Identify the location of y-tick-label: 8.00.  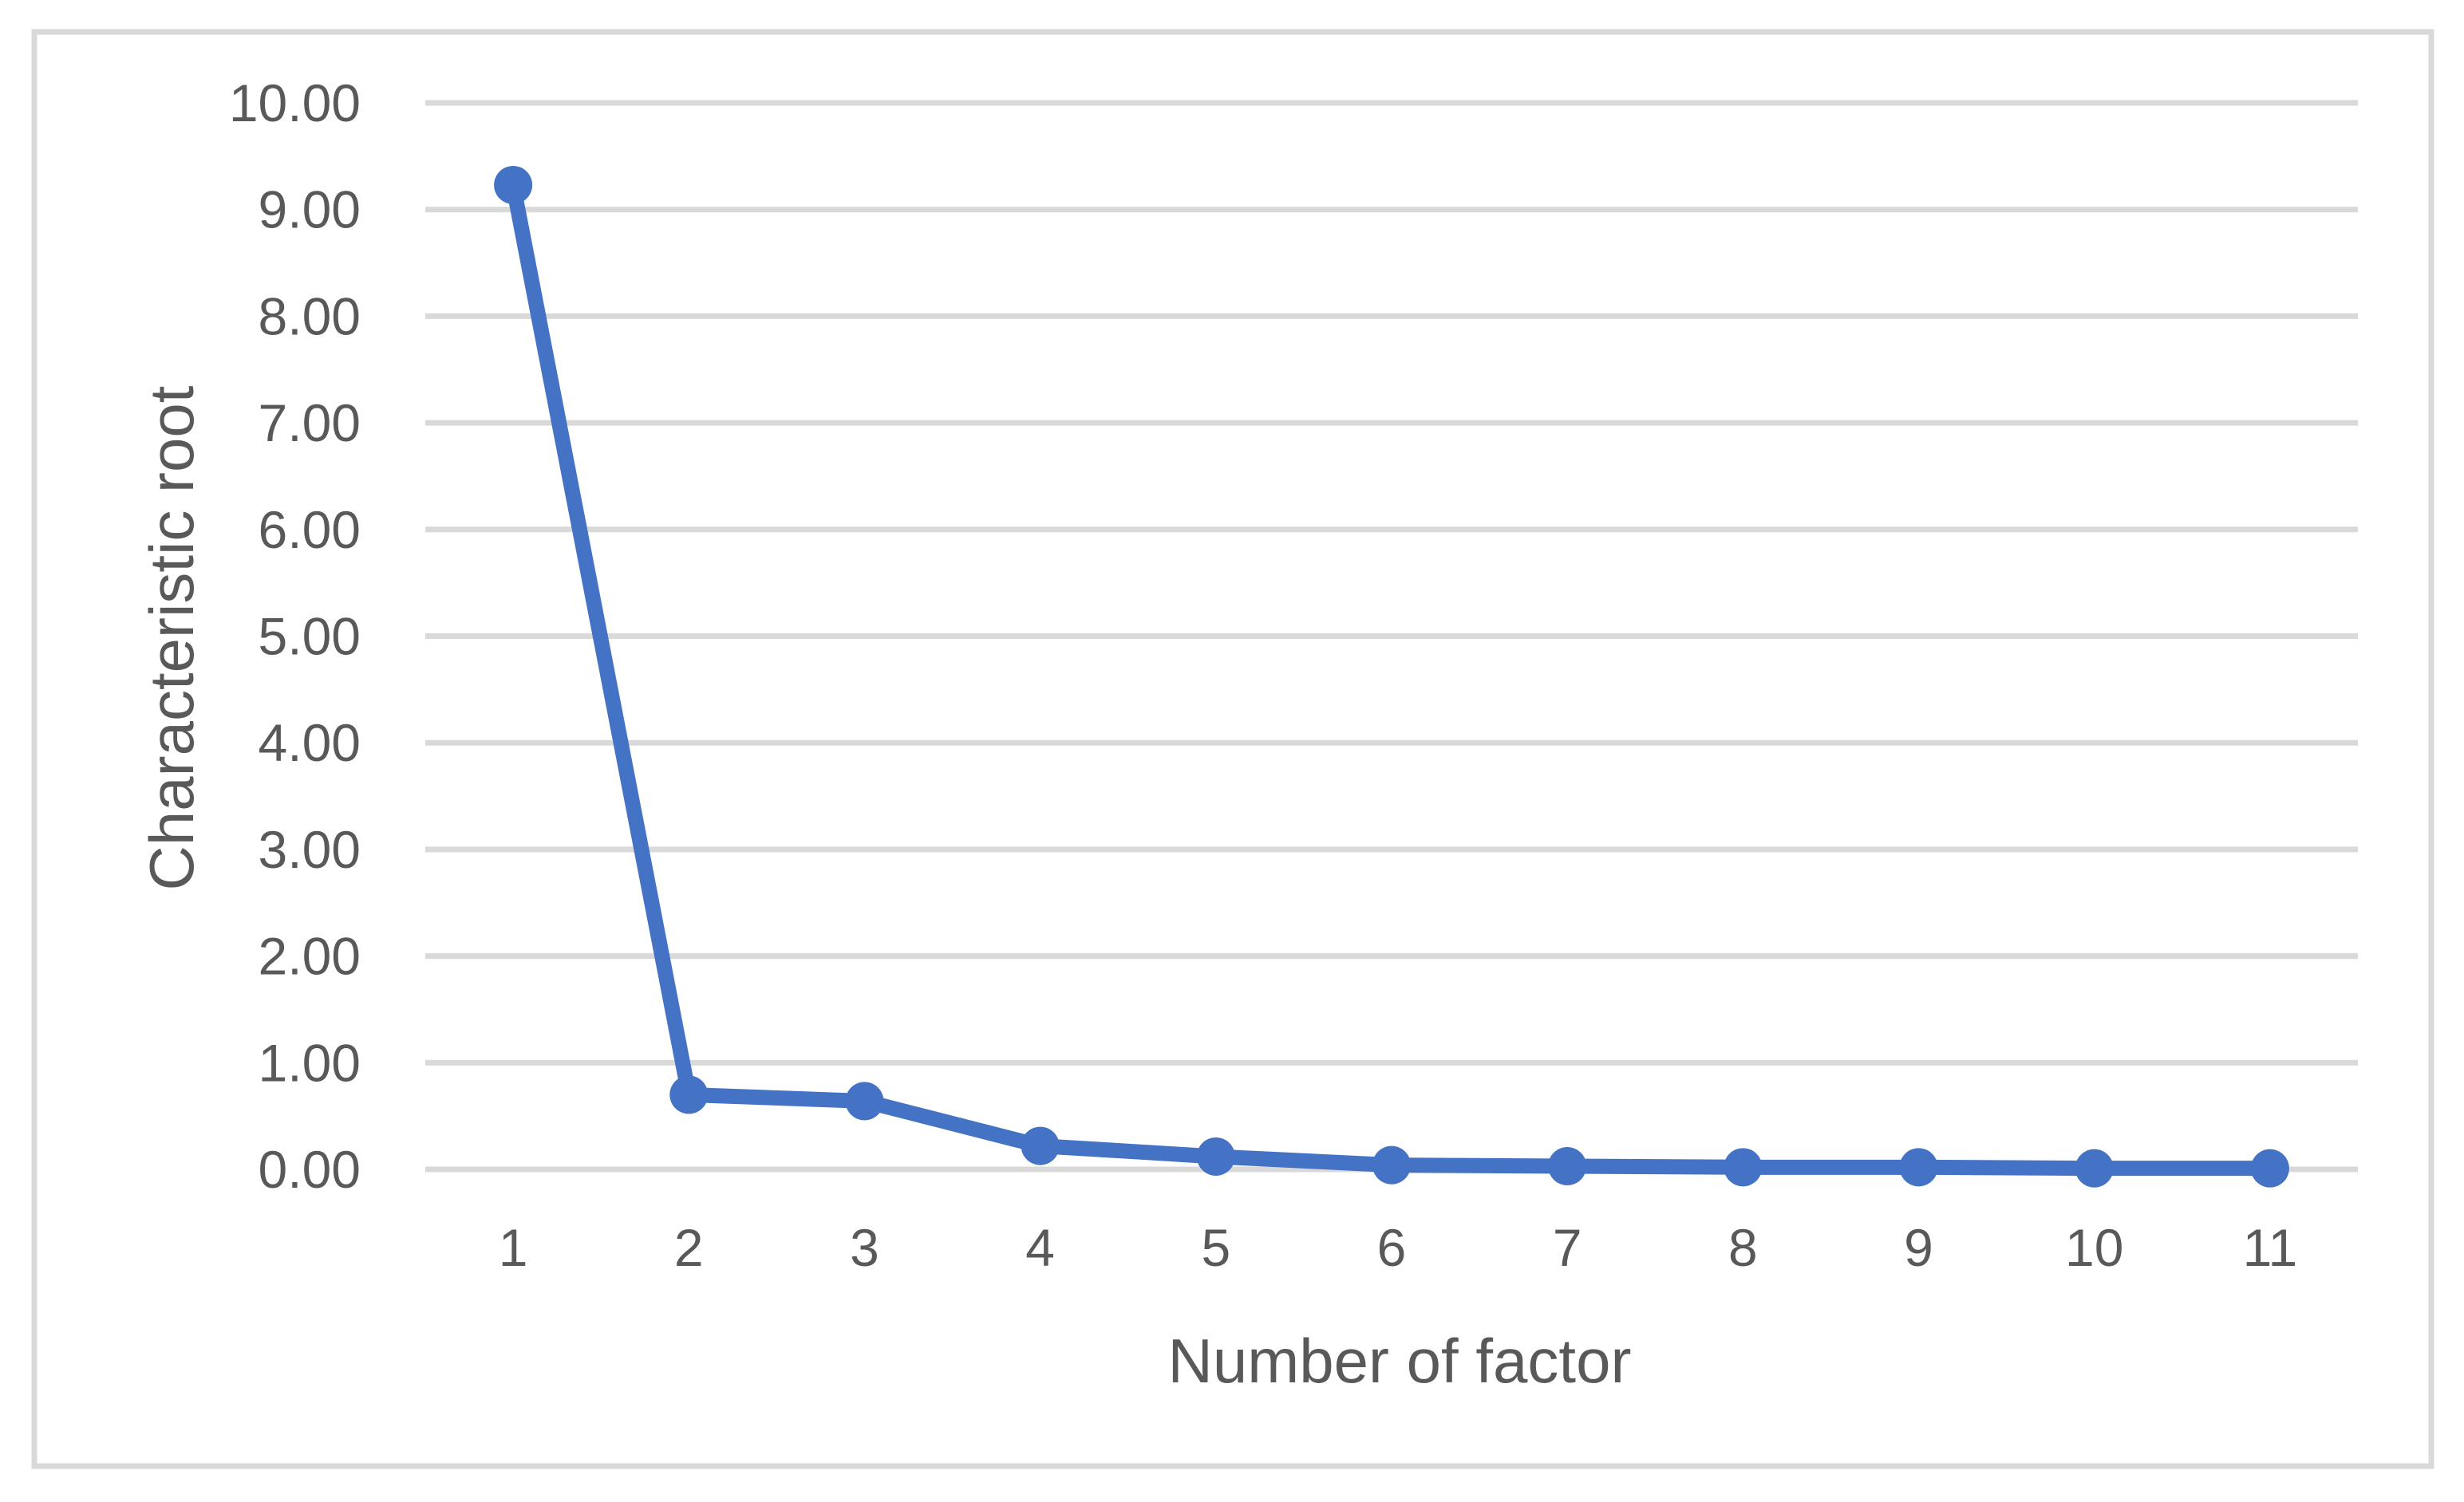
(310, 315).